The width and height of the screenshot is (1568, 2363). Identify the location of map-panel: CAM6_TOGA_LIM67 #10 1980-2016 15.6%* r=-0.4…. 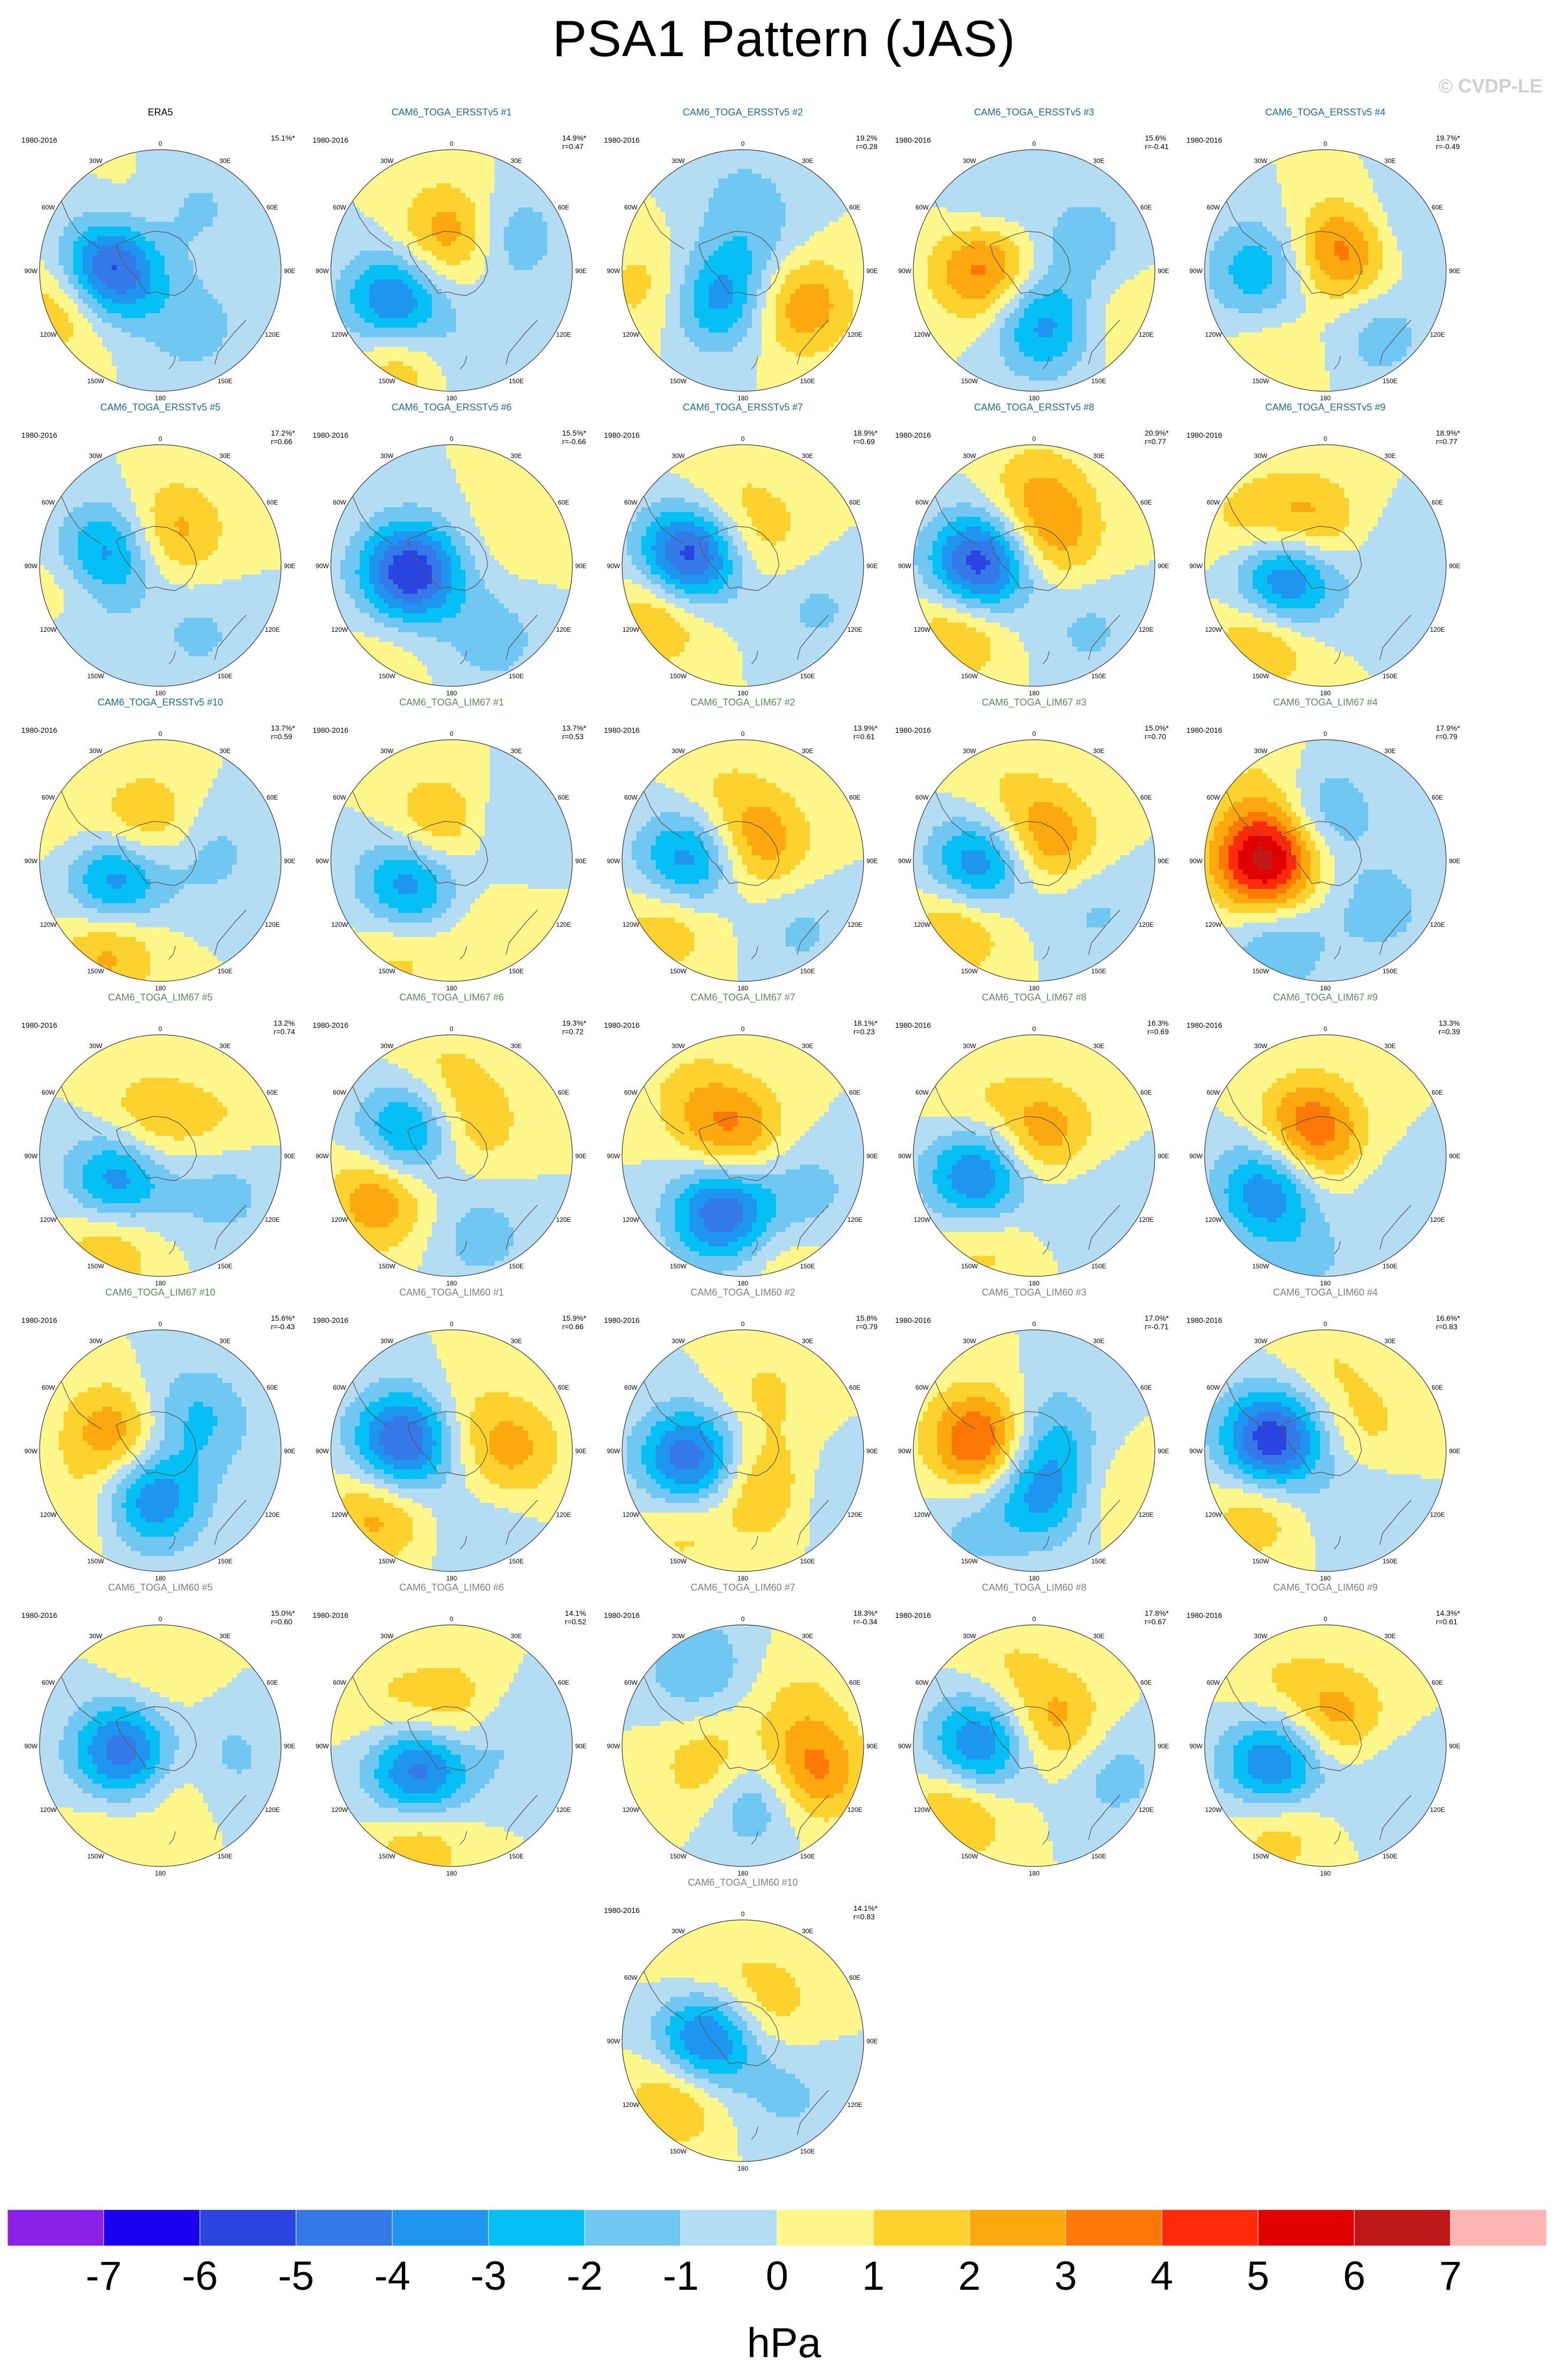
(160, 1436).